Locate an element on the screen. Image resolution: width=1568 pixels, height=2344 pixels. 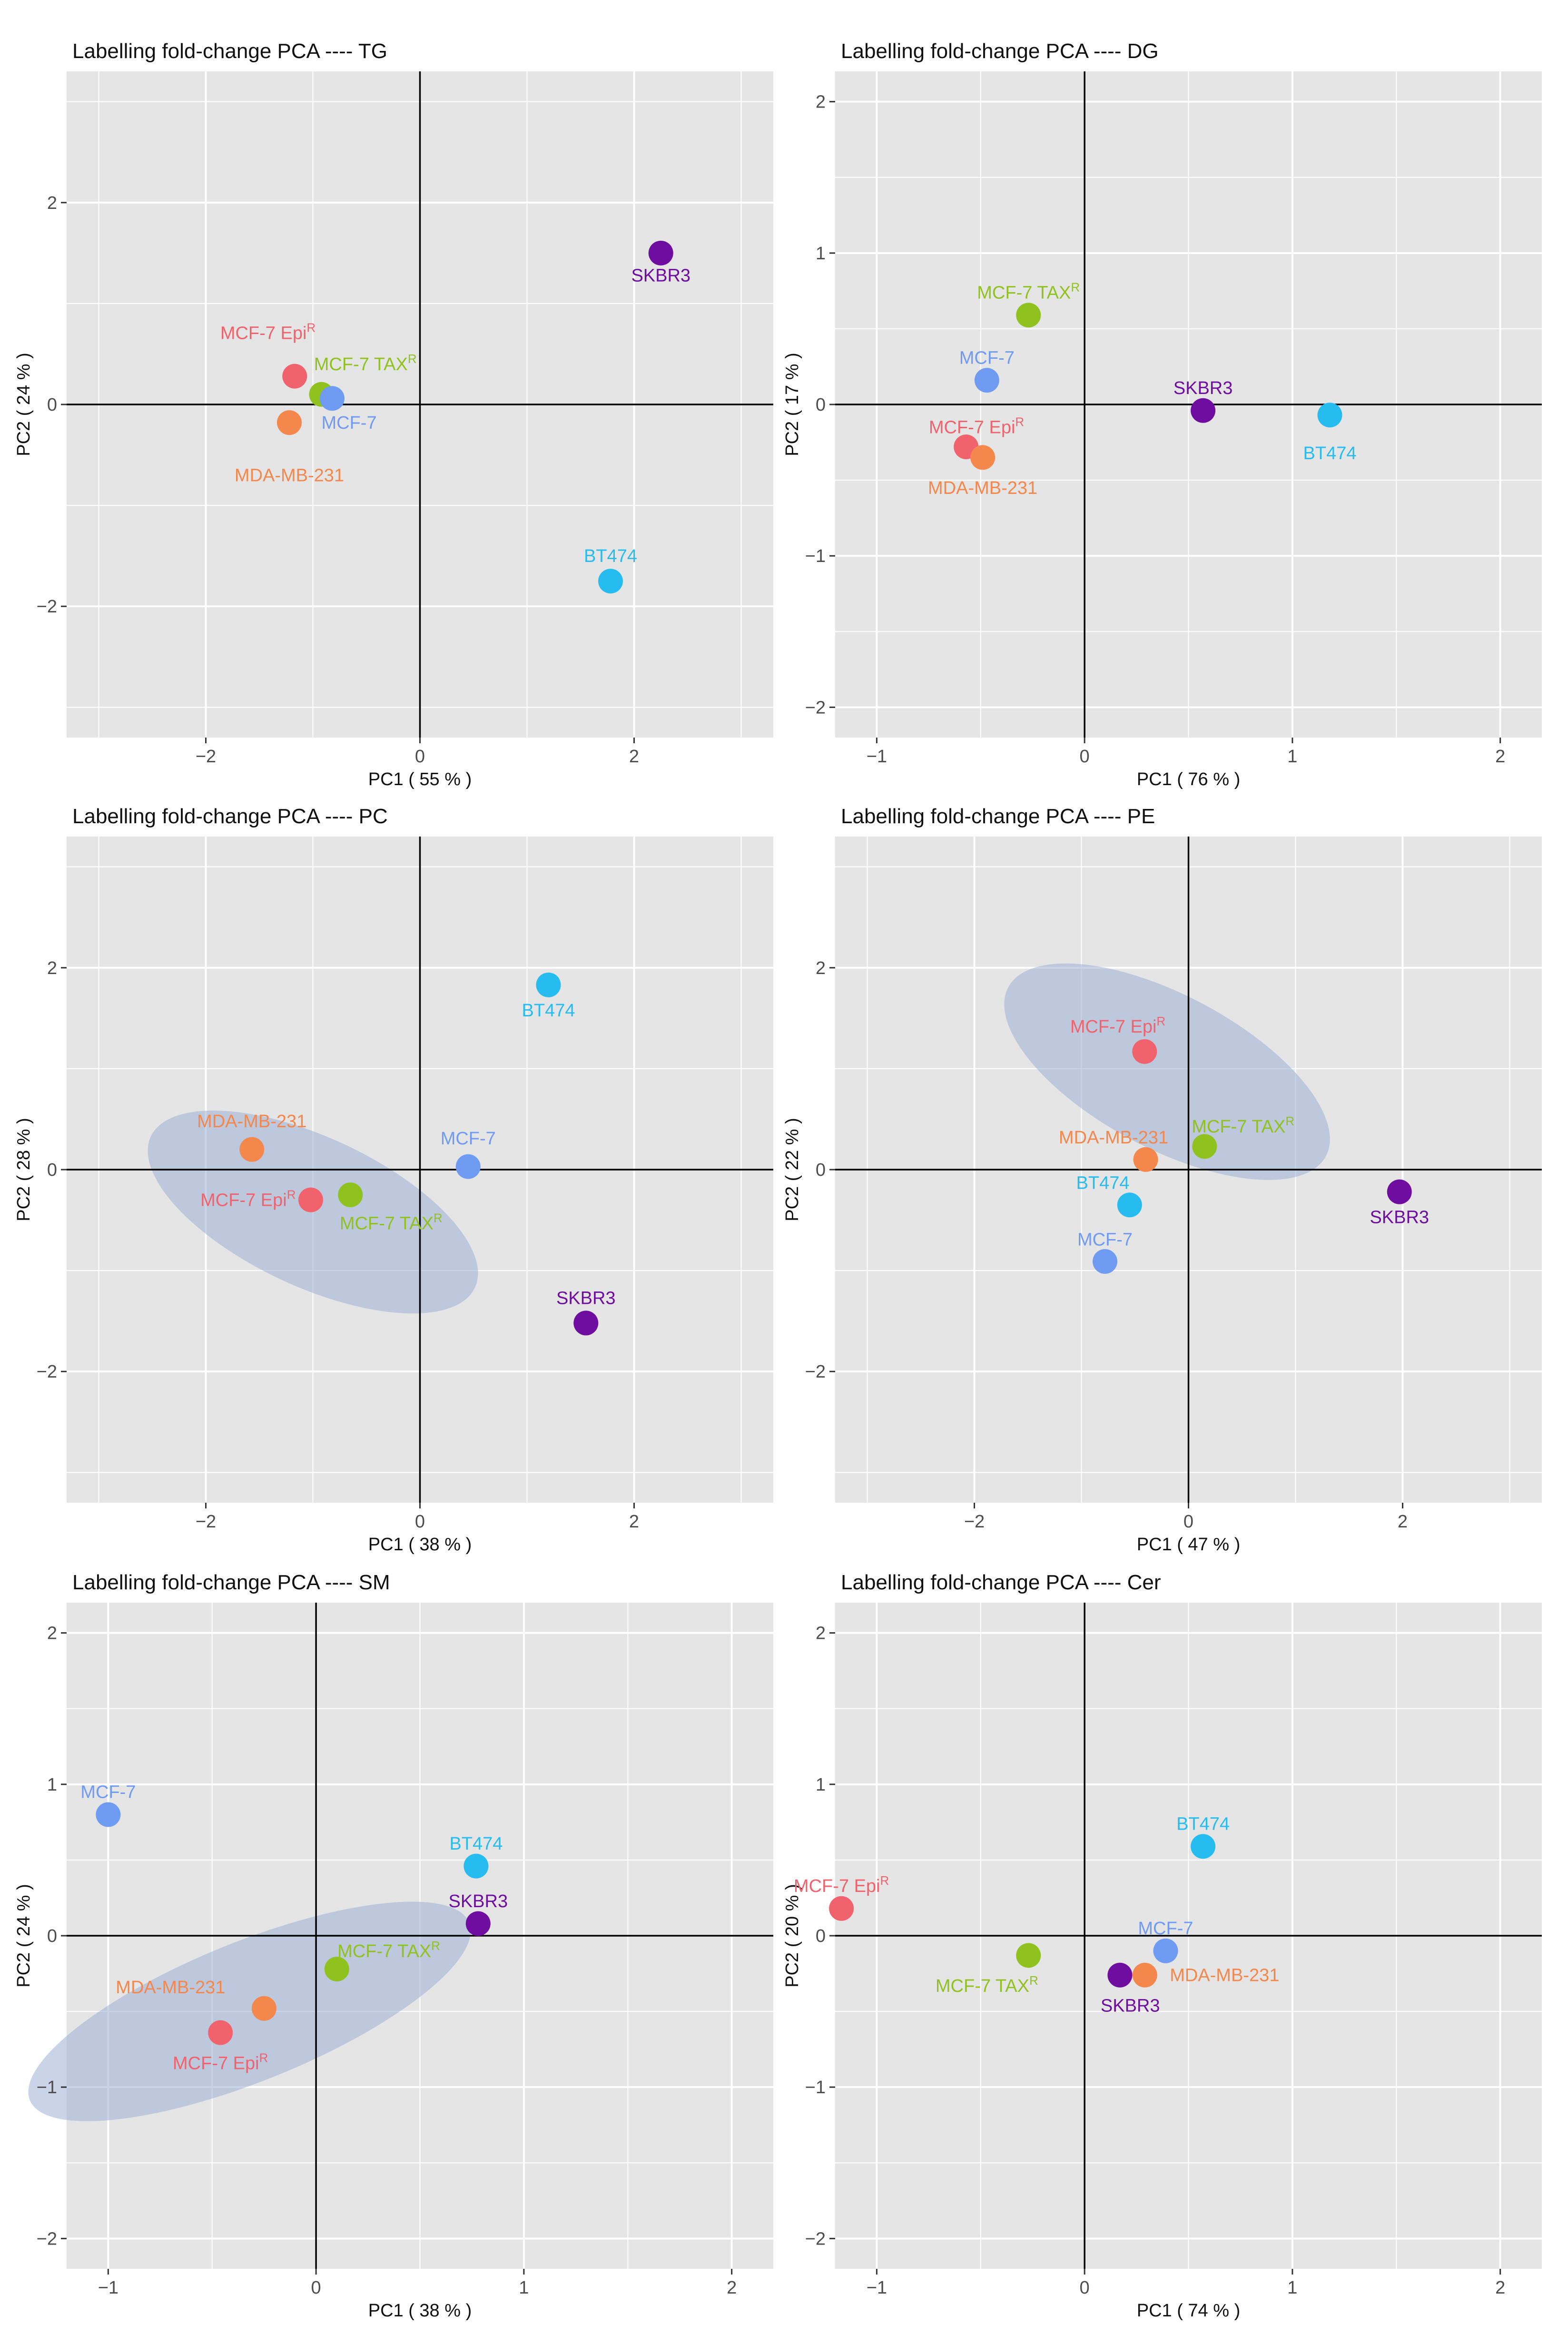
y-axis-title: PC2 ( 20 % ) is located at coordinates (792, 1936).